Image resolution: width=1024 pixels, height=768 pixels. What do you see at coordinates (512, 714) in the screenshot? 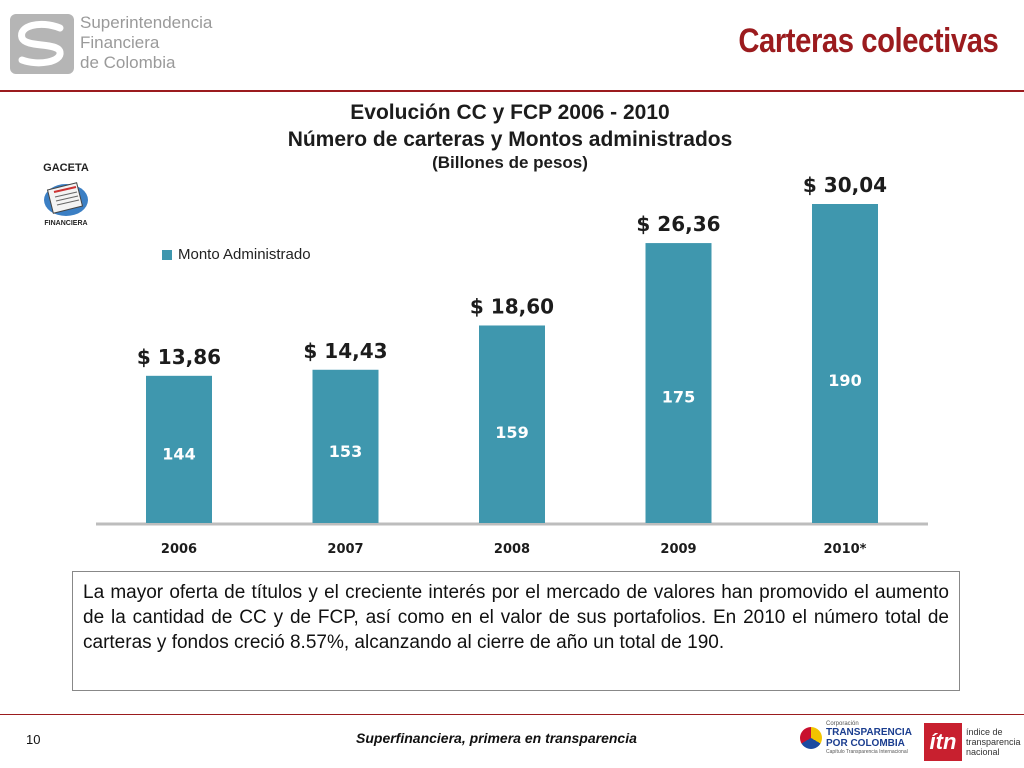
I see `footer-divider` at bounding box center [512, 714].